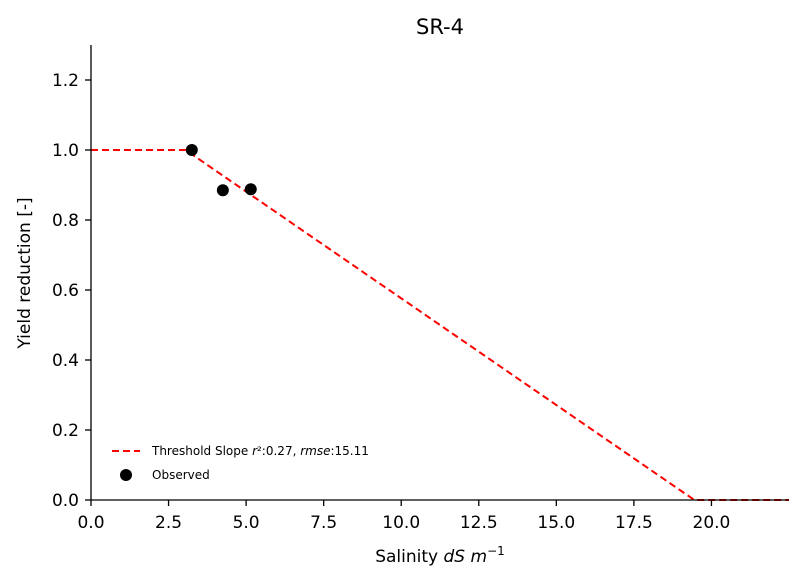  What do you see at coordinates (65, 431) in the screenshot?
I see `y-tick-label: 0.2` at bounding box center [65, 431].